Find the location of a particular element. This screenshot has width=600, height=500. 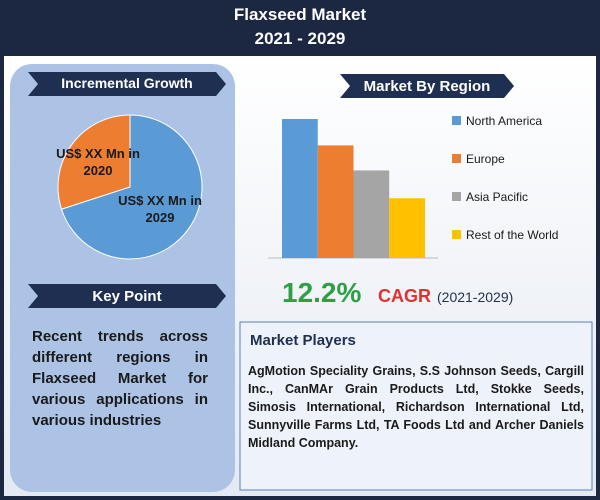

cagr-period: (2021-2029) is located at coordinates (475, 297).